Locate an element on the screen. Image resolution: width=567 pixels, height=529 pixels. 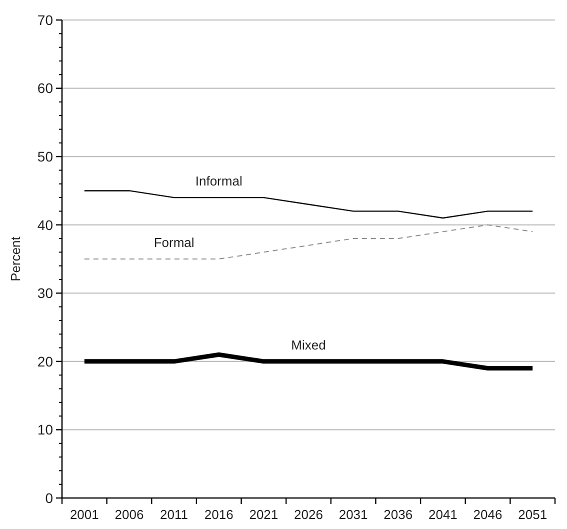
x-tick-label: 2006 is located at coordinates (129, 514).